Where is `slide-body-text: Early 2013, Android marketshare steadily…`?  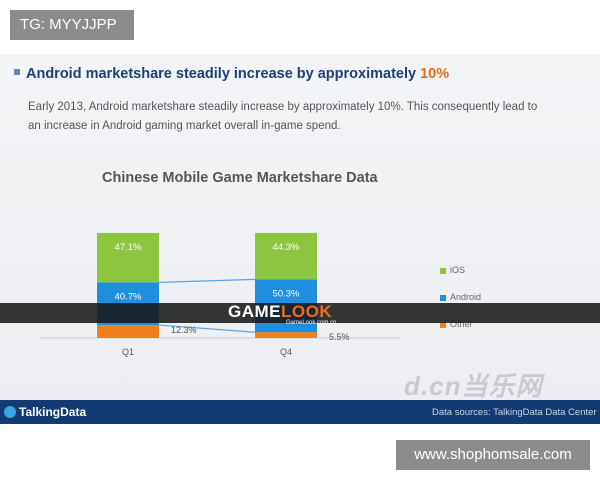 slide-body-text: Early 2013, Android marketshare steadily… is located at coordinates (283, 116).